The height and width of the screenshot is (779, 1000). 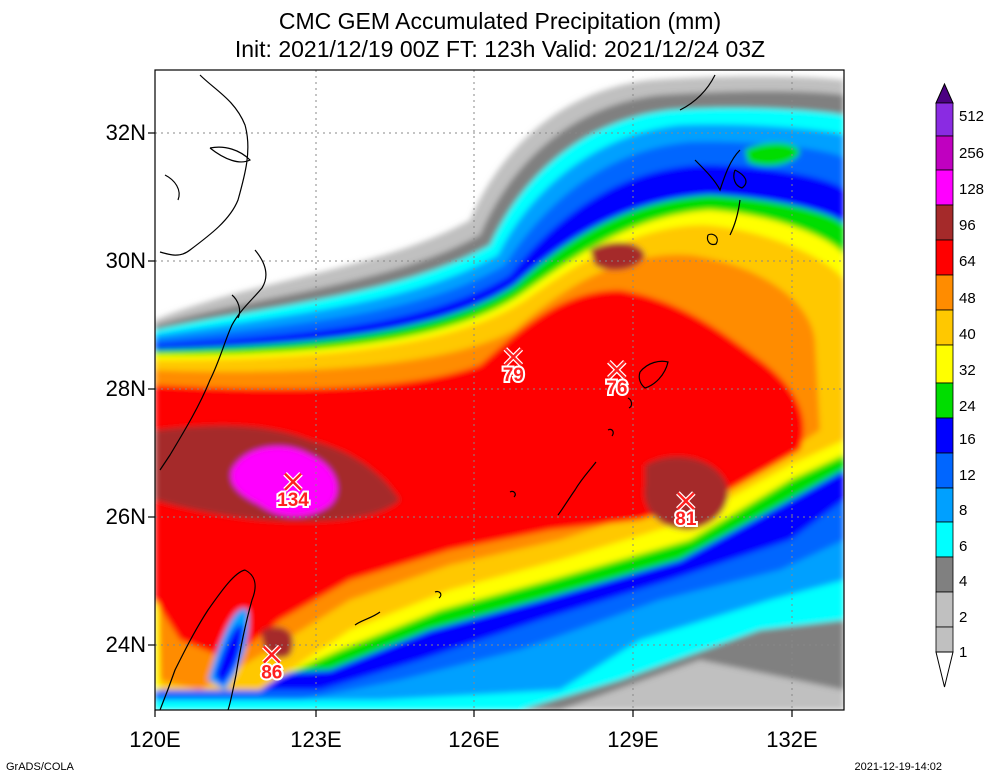 What do you see at coordinates (963, 581) in the screenshot?
I see `colorbar-label-4: 4` at bounding box center [963, 581].